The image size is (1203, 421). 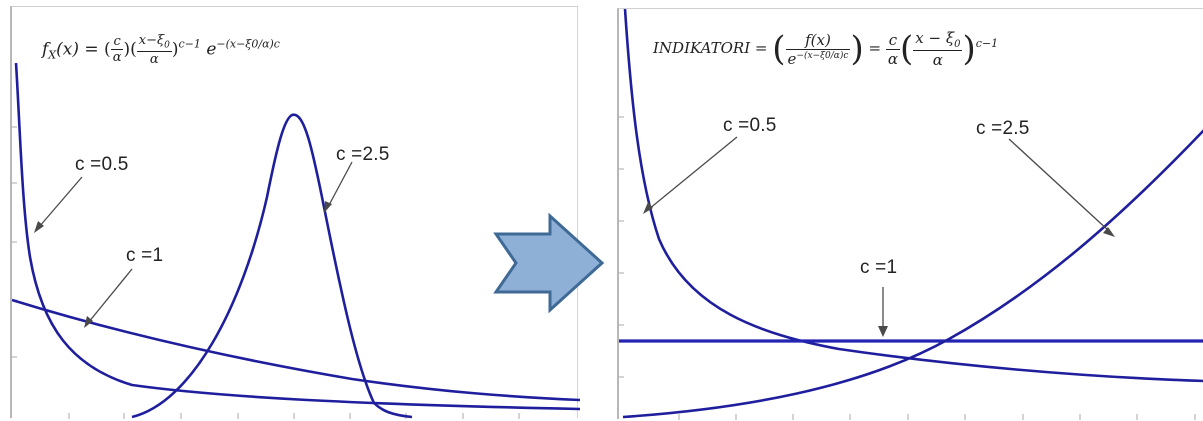 I want to click on formula-indikatori: INDIKATORI =, so click(x=710, y=48).